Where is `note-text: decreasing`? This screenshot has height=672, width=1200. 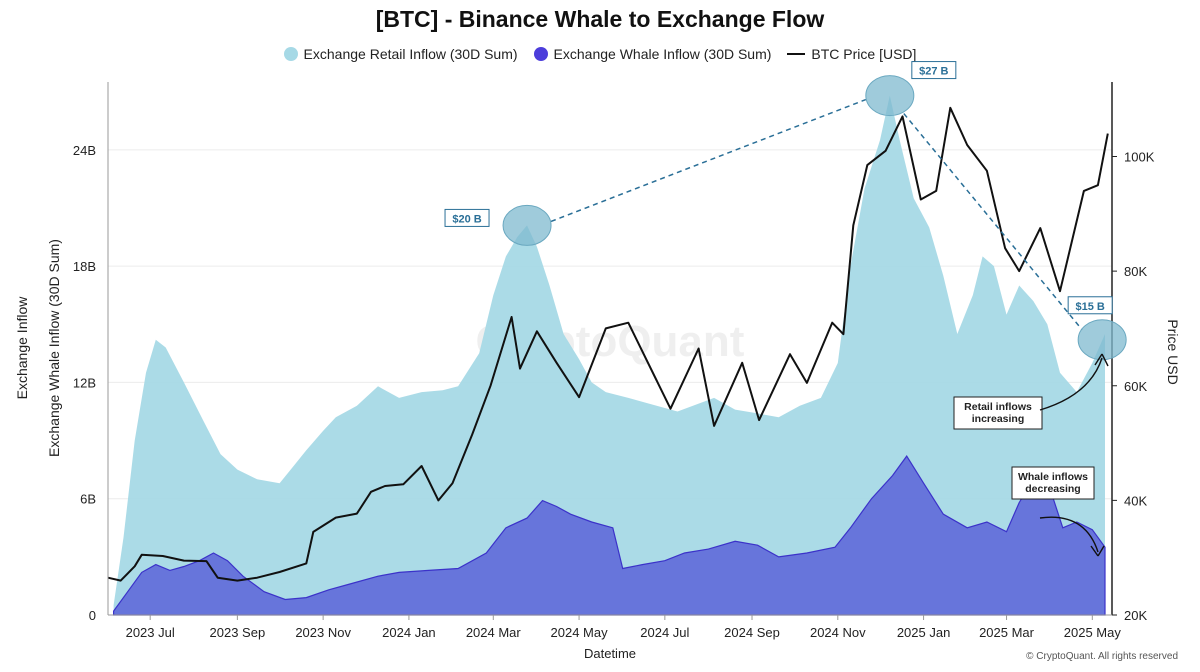
note-text: decreasing is located at coordinates (1052, 489).